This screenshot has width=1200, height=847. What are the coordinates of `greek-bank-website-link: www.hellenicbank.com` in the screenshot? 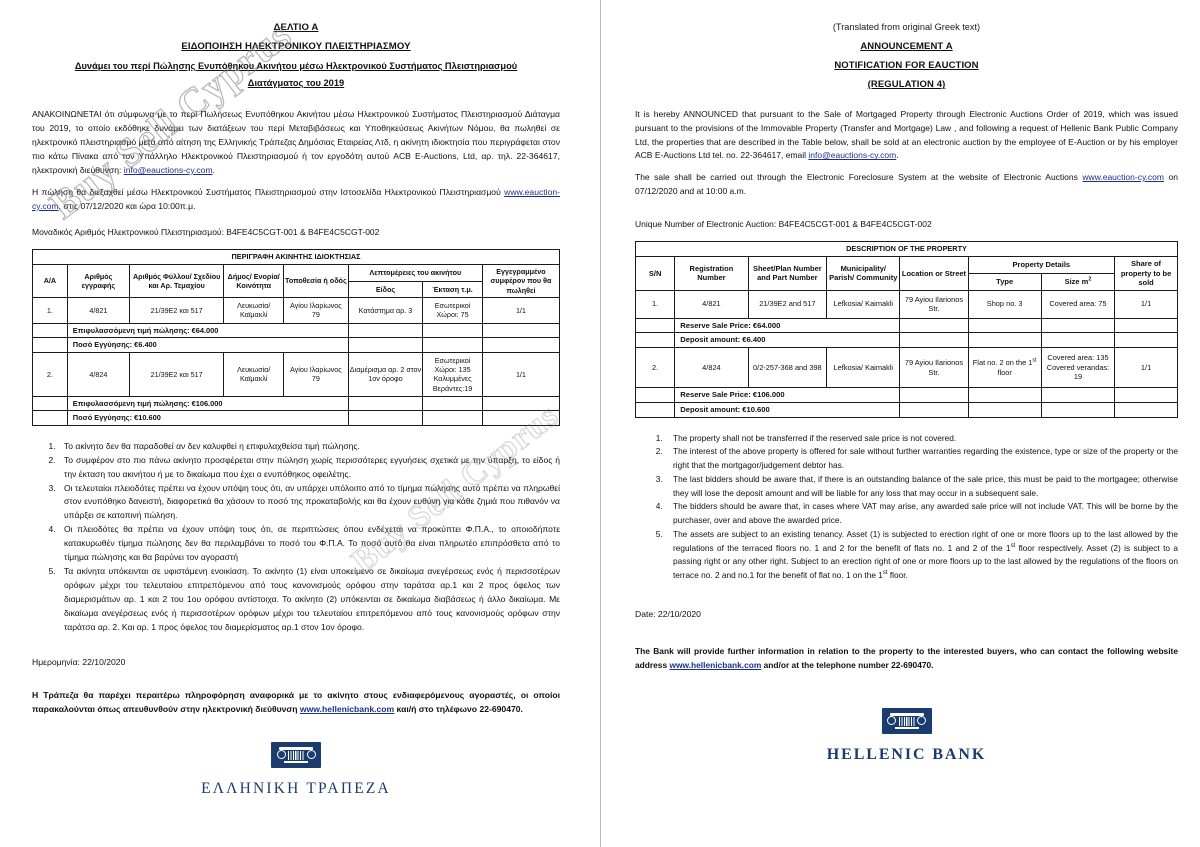 It's located at (347, 708).